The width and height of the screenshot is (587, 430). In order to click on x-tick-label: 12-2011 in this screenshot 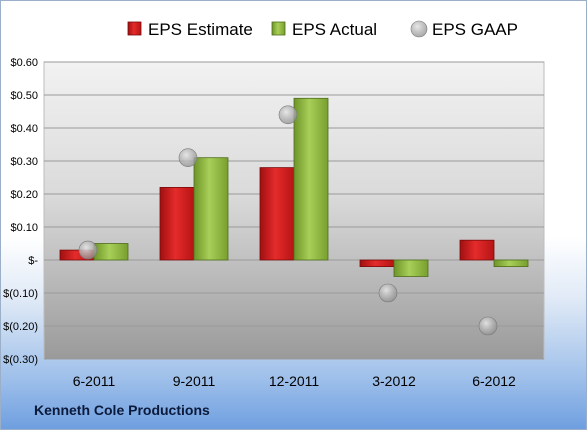, I will do `click(294, 381)`.